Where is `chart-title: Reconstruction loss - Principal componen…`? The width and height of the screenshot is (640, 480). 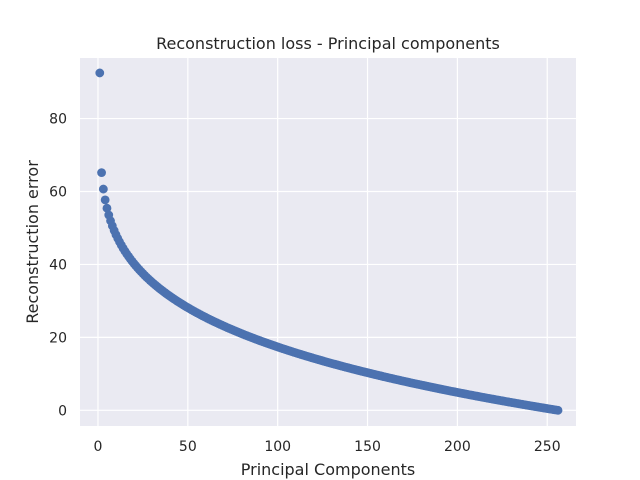 chart-title: Reconstruction loss - Principal componen… is located at coordinates (328, 43).